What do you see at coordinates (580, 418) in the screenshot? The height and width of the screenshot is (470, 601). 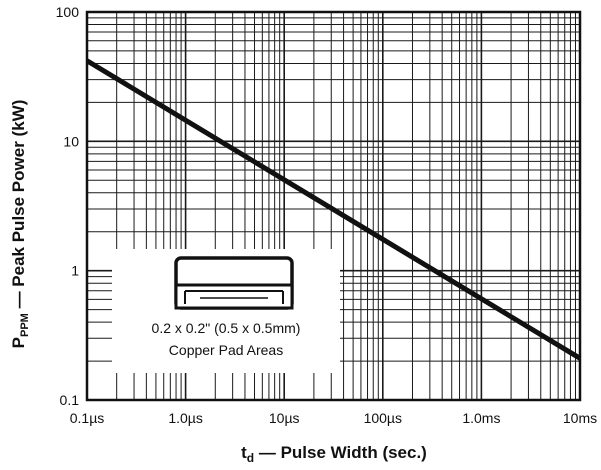 I see `x-tick-label: 10ms` at bounding box center [580, 418].